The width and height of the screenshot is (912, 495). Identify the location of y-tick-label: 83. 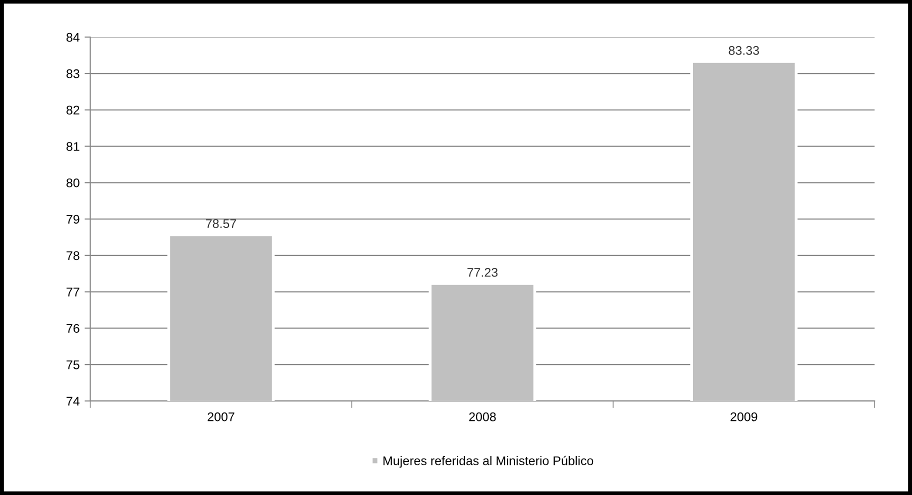
(73, 73).